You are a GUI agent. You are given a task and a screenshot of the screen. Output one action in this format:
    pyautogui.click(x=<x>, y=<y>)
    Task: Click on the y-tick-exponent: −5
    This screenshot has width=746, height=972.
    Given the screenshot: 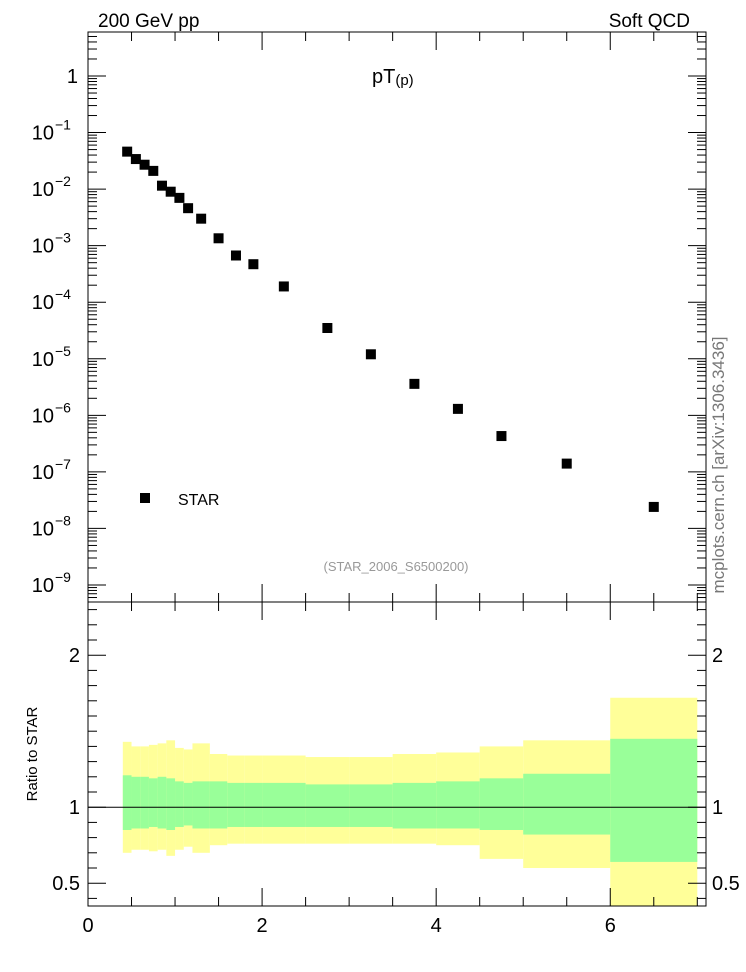 What is the action you would take?
    pyautogui.click(x=63, y=351)
    